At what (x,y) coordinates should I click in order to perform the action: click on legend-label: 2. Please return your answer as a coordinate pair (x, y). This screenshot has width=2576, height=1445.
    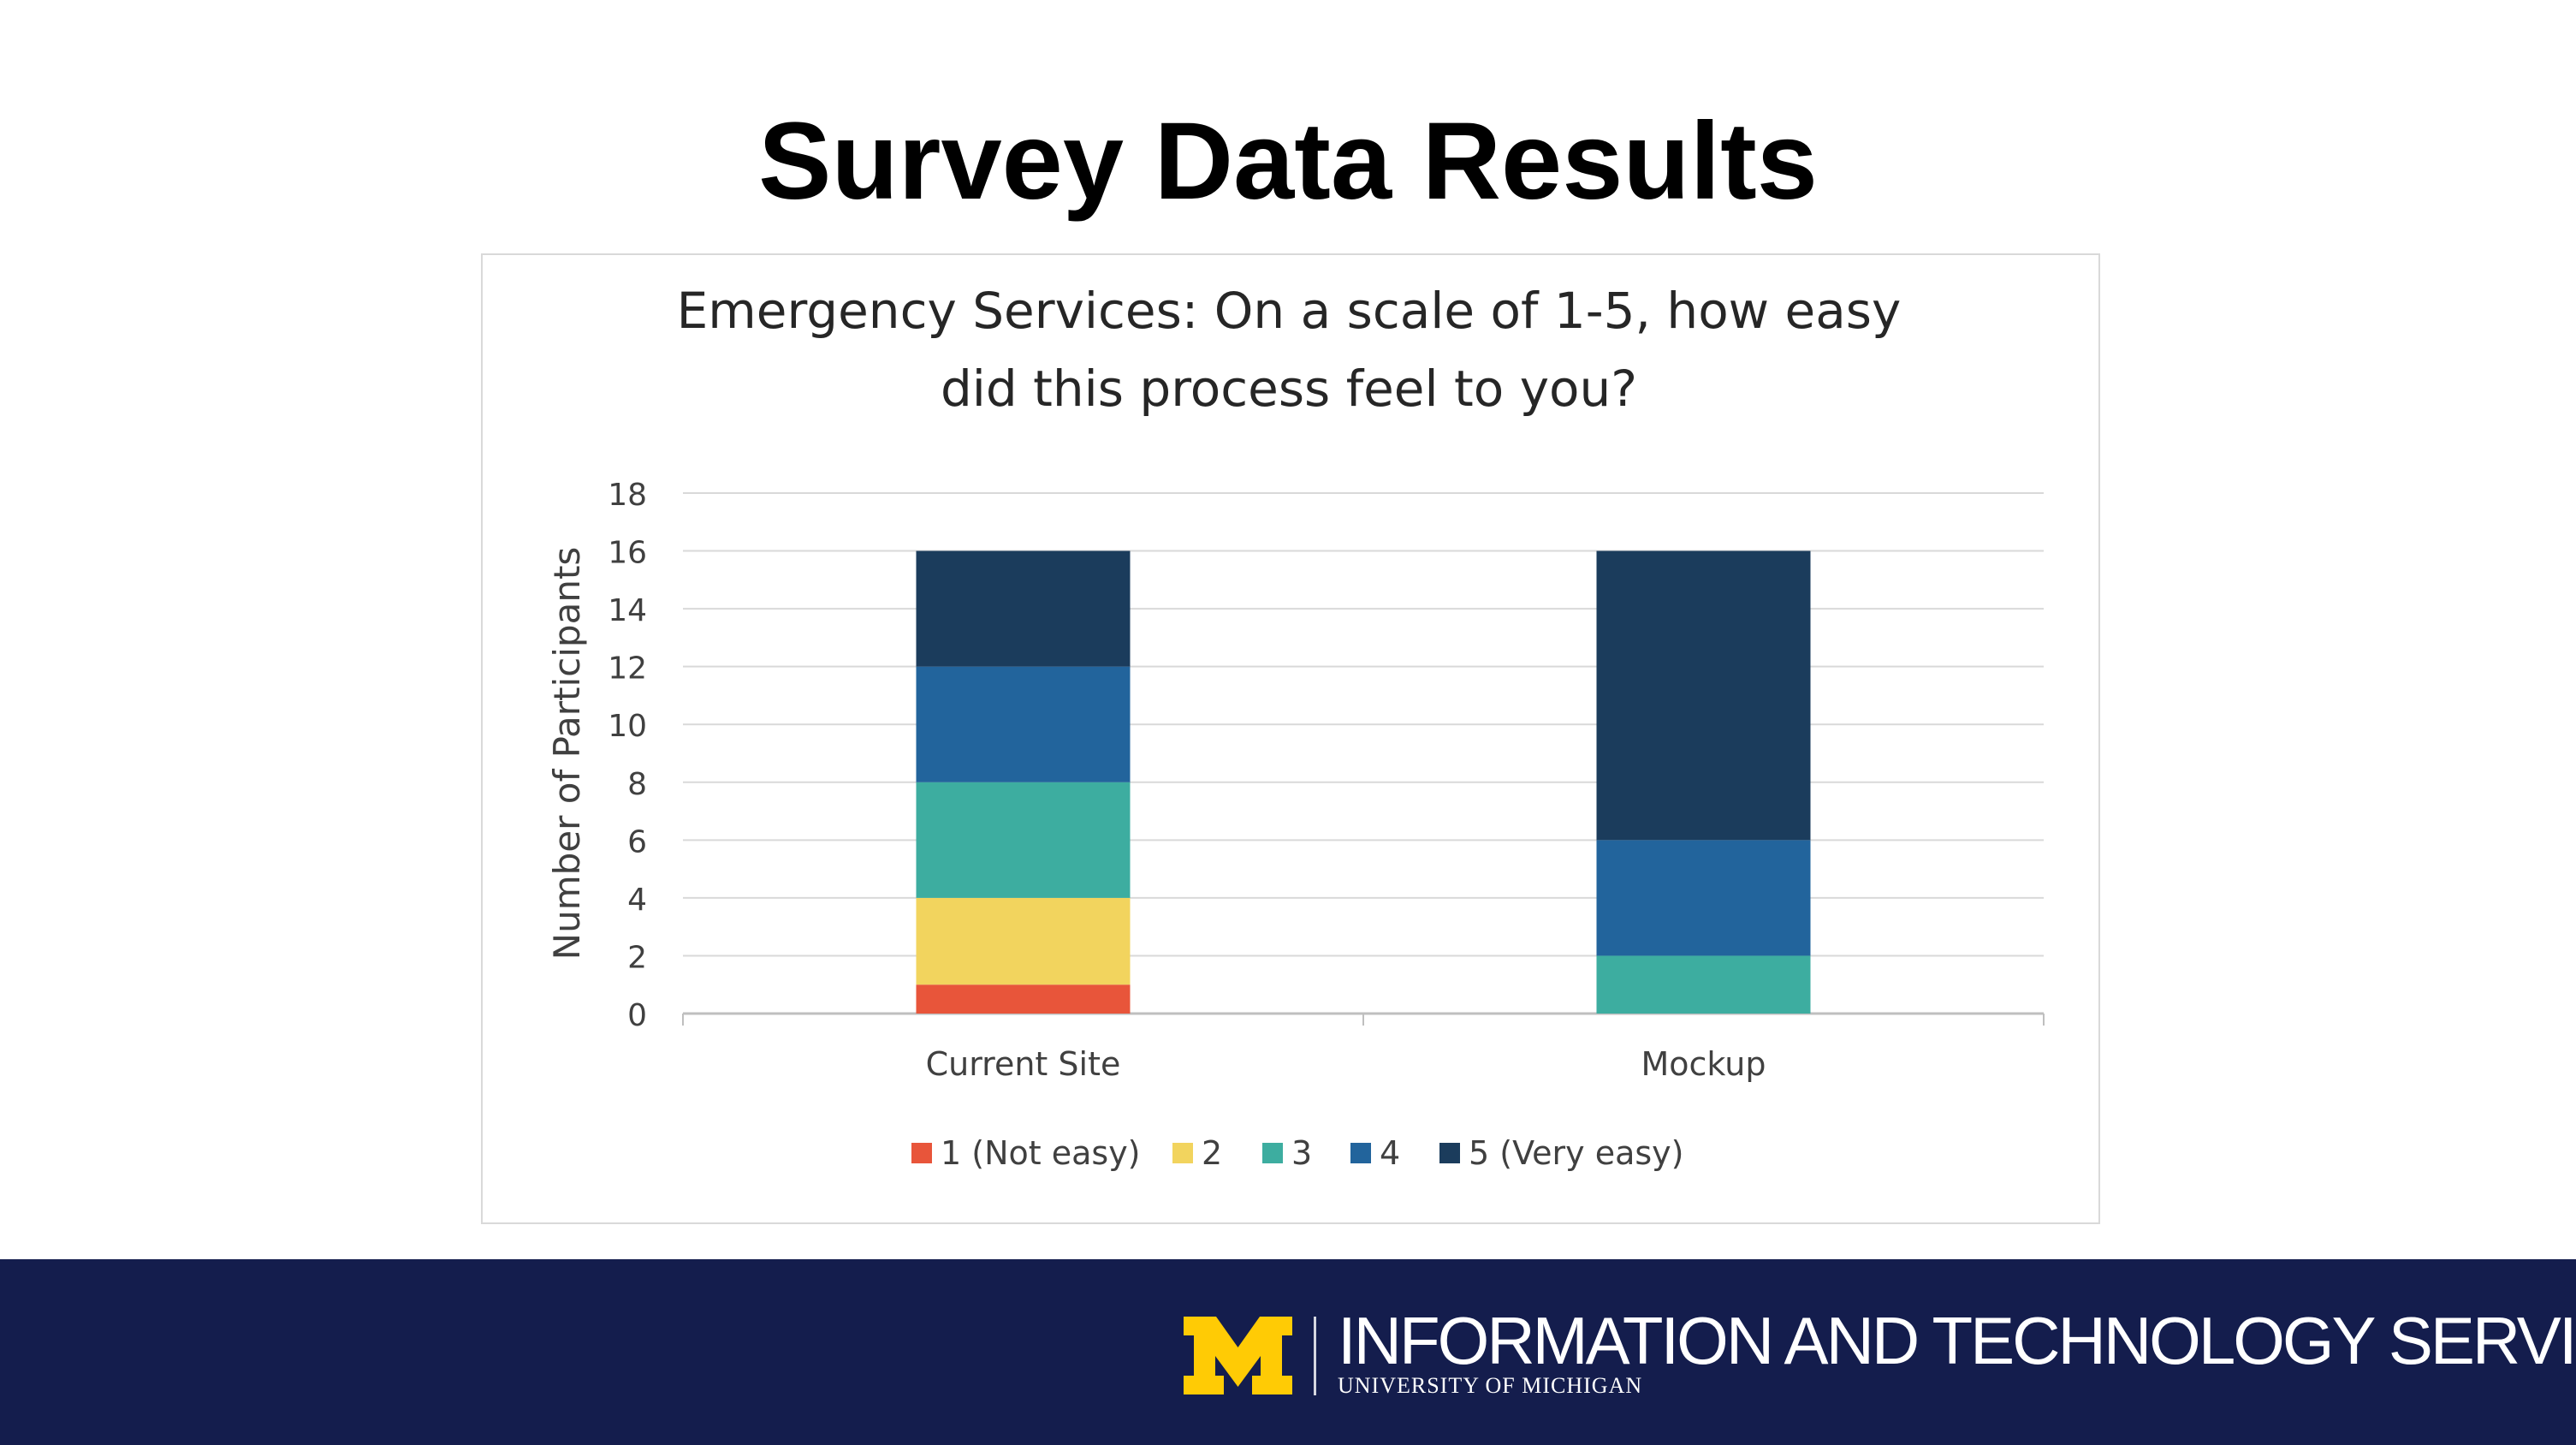
    Looking at the image, I should click on (1212, 1153).